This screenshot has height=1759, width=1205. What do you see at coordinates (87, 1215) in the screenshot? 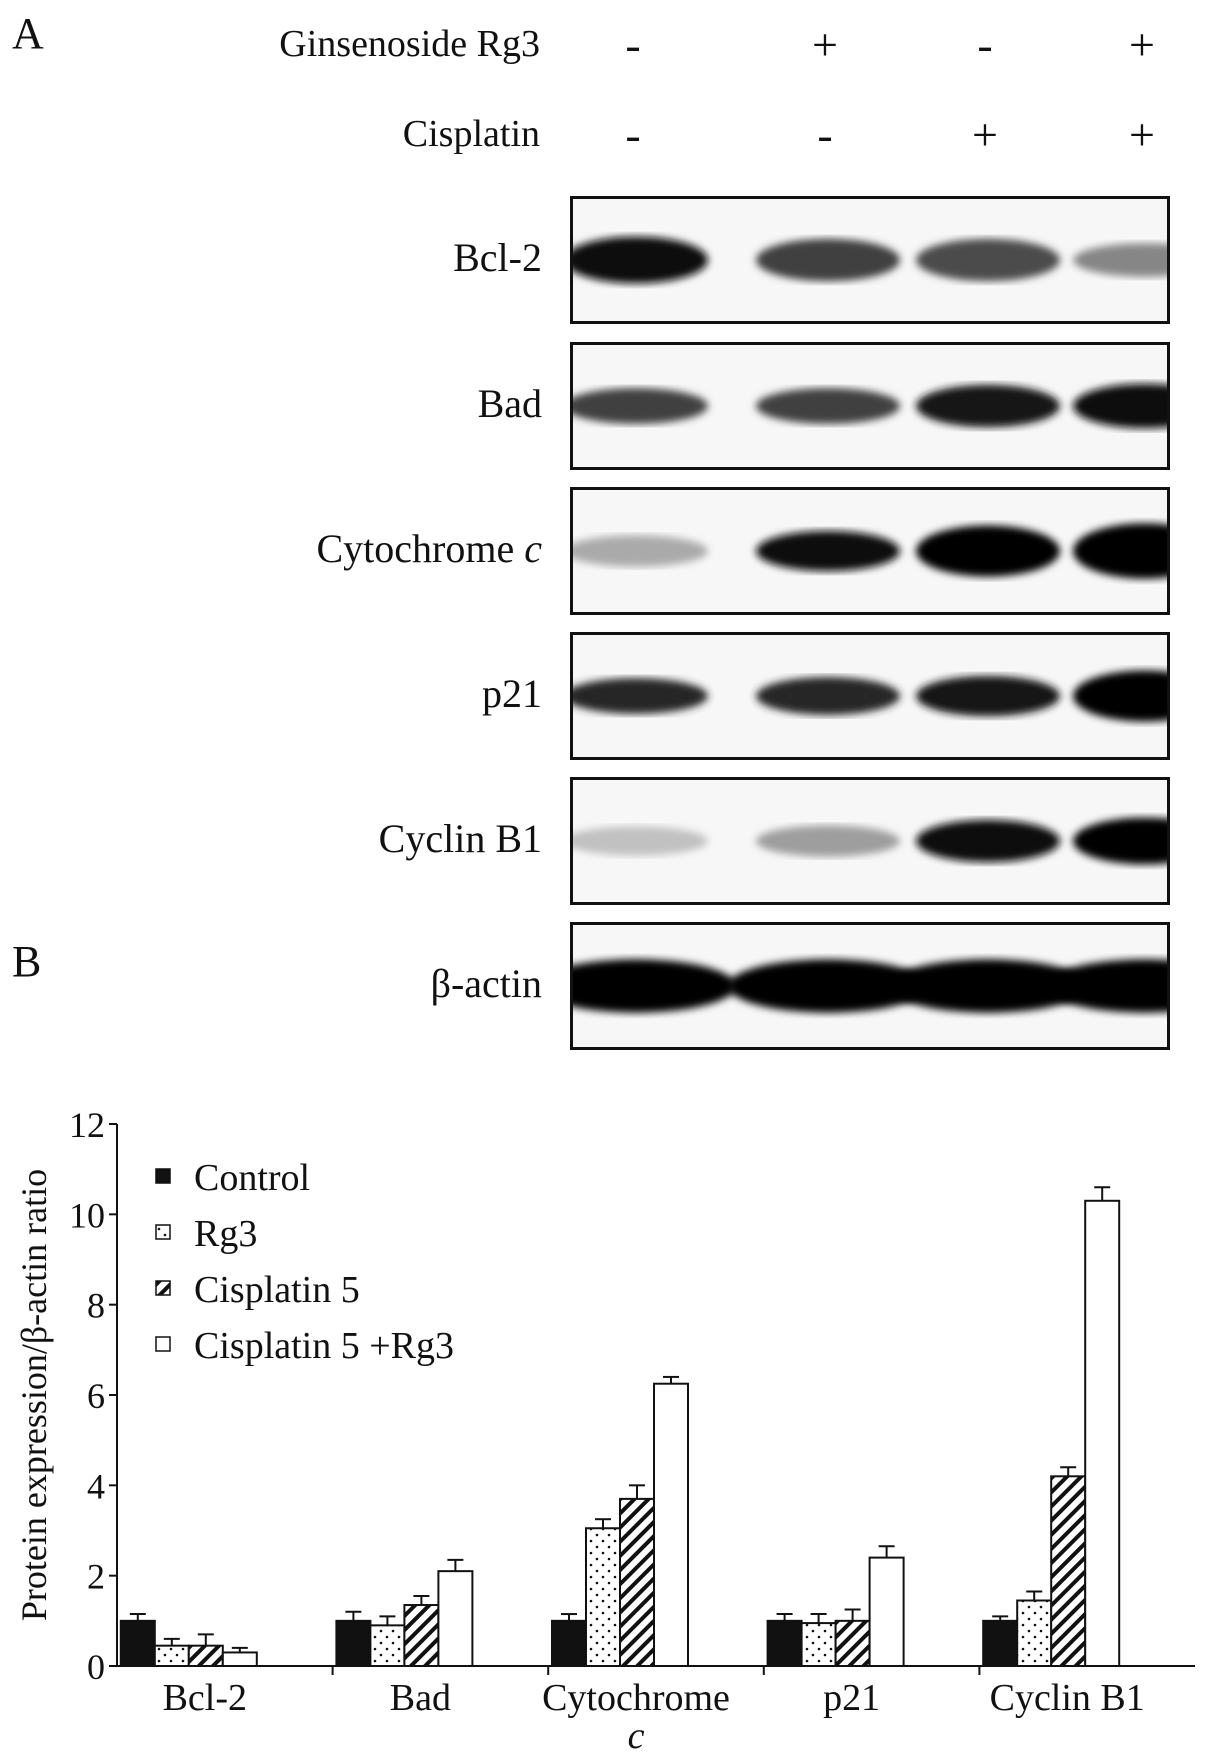
I see `y-tick-label: 10` at bounding box center [87, 1215].